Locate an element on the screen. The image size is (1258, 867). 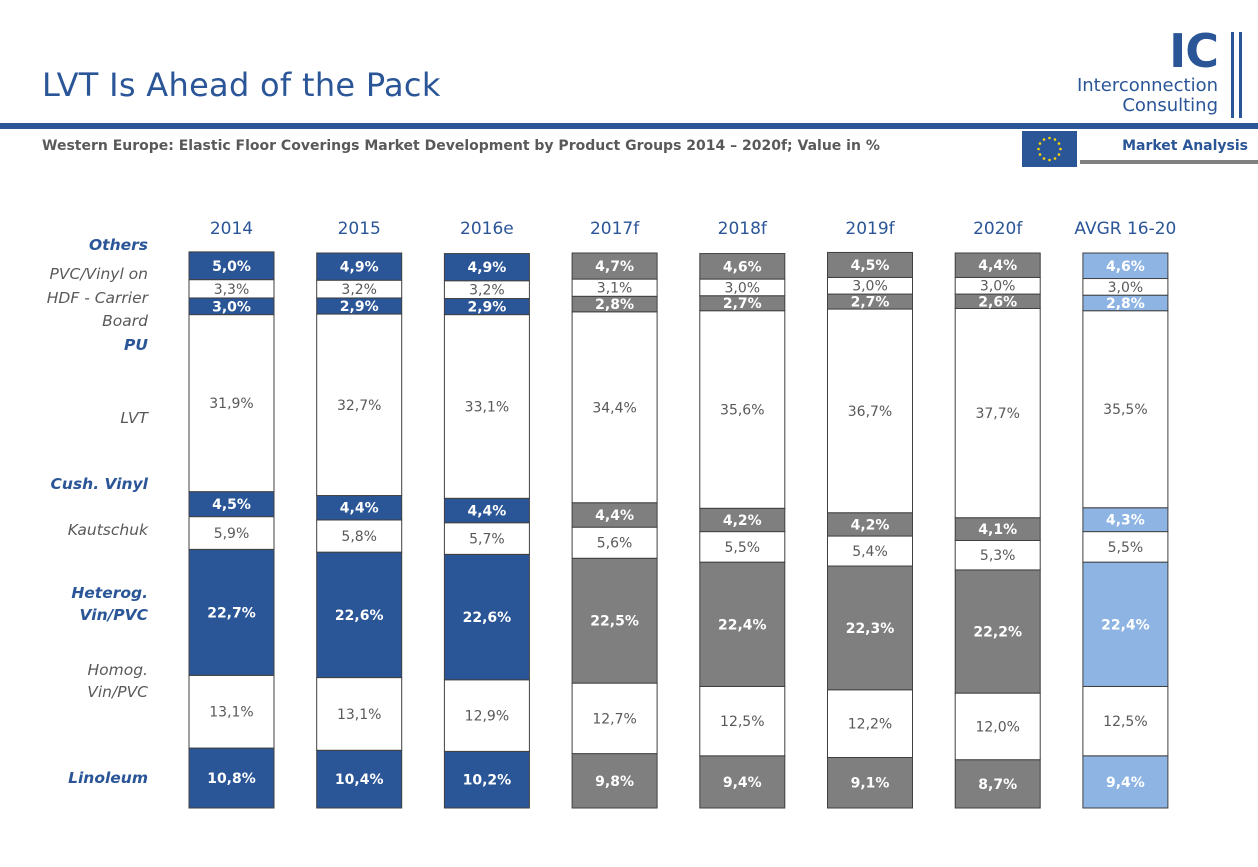
data-label: 37,7% is located at coordinates (997, 414).